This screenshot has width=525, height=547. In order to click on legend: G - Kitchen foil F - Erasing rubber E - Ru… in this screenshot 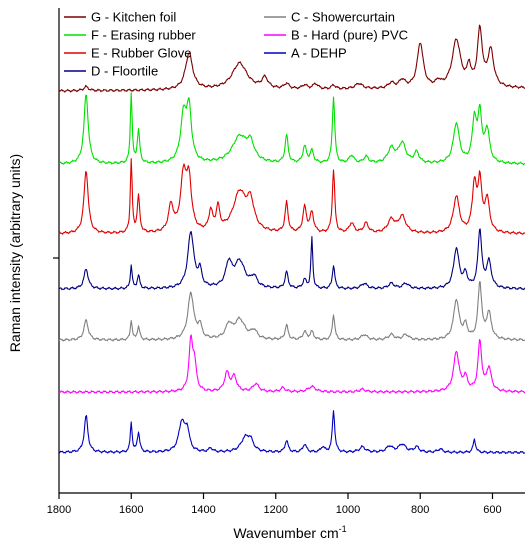, I will do `click(236, 44)`.